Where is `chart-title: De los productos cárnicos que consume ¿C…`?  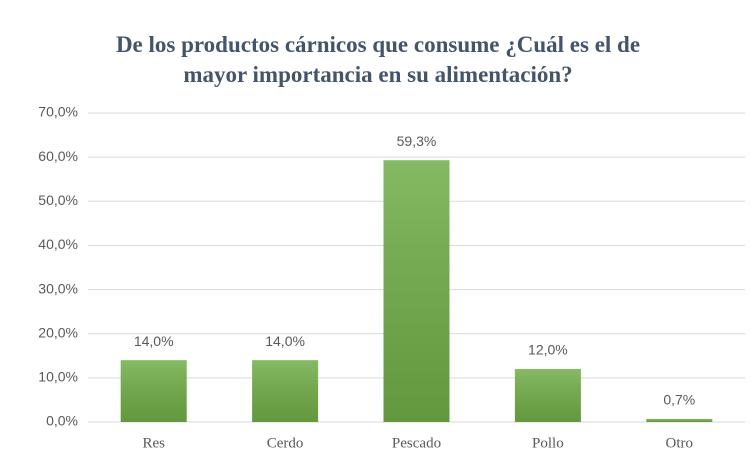 chart-title: De los productos cárnicos que consume ¿C… is located at coordinates (378, 59).